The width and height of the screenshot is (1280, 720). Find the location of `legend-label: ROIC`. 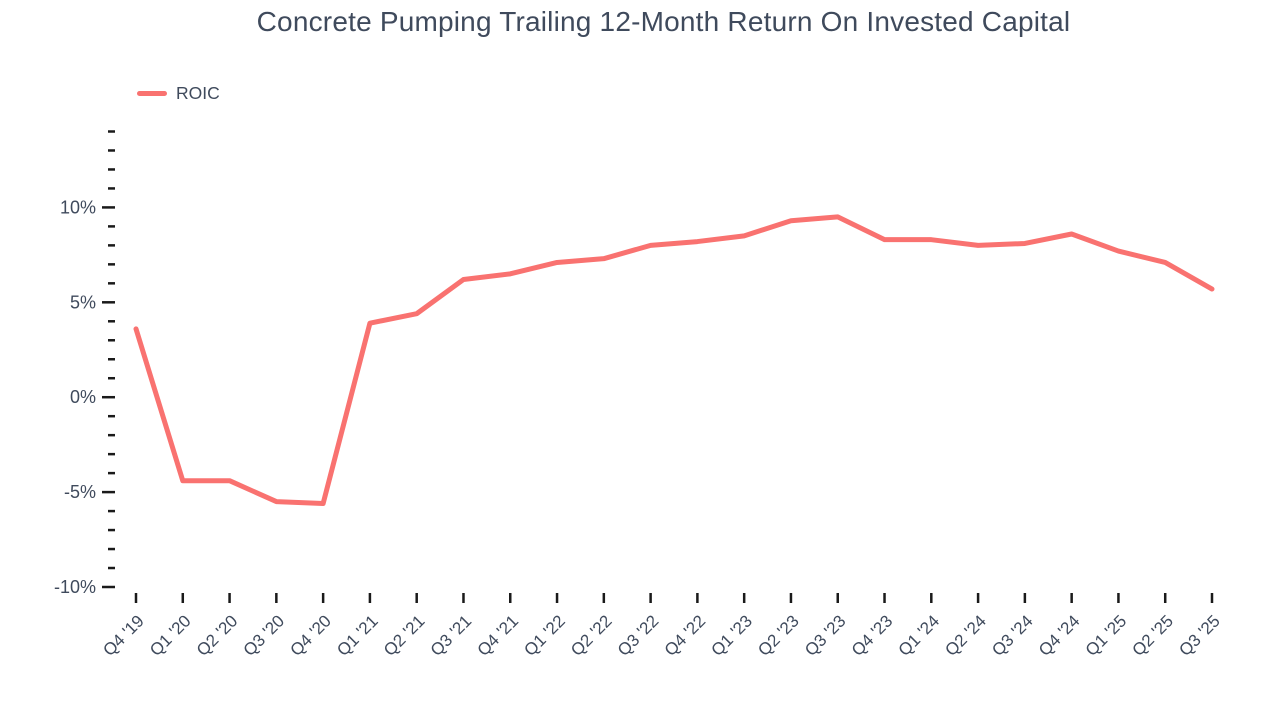

legend-label: ROIC is located at coordinates (198, 93).